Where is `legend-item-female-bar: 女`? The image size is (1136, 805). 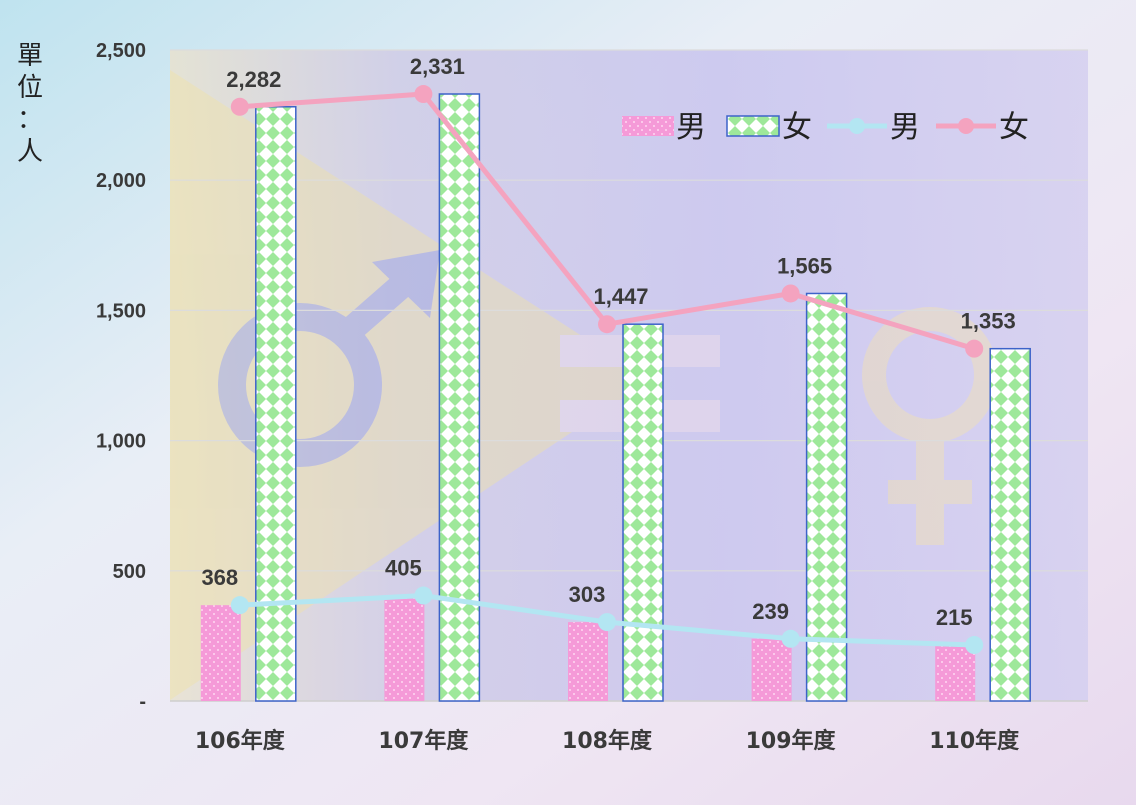 legend-item-female-bar: 女 is located at coordinates (769, 127).